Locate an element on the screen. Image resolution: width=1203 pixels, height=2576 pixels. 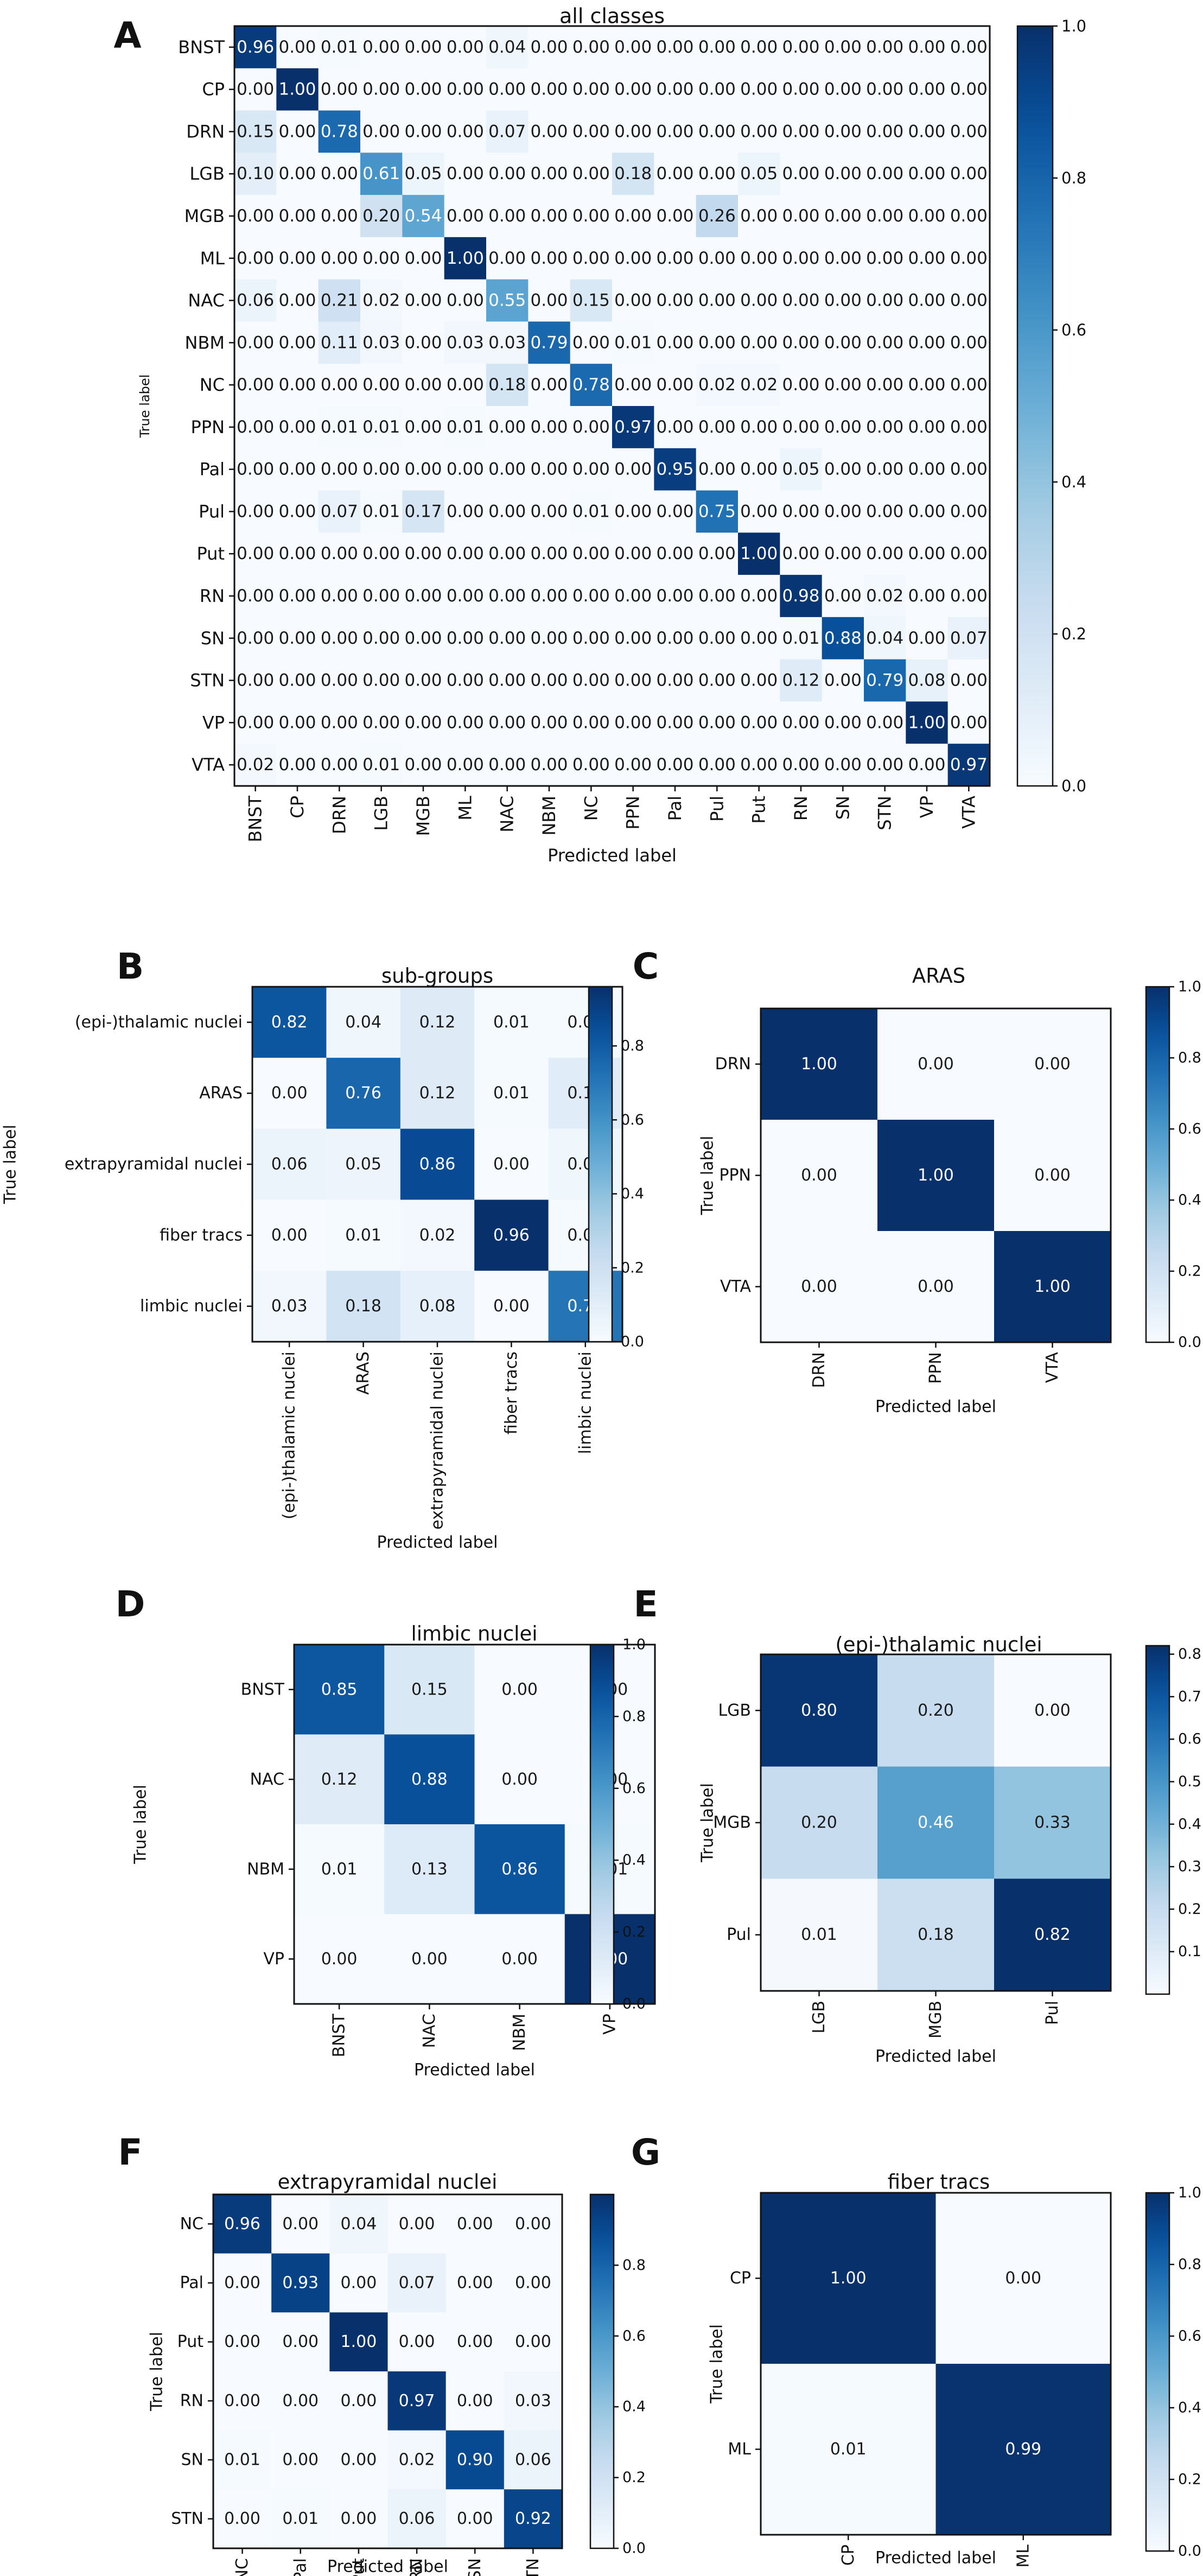
x-tick-label: (epi-)thalamic nuclei is located at coordinates (289, 1435).